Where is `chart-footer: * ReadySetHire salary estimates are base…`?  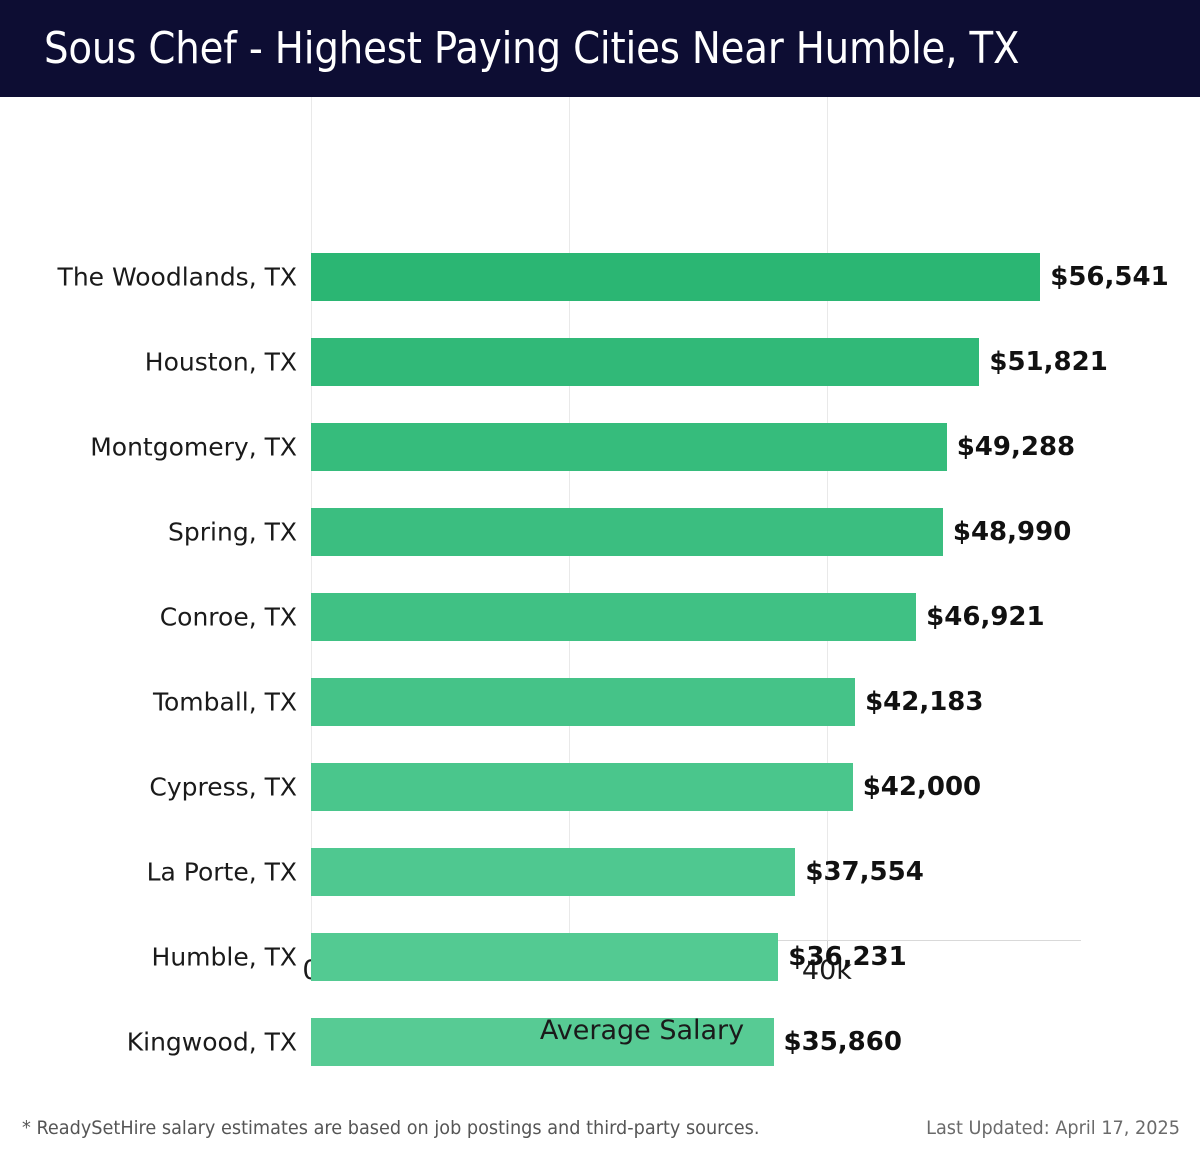
chart-footer: * ReadySetHire salary estimates are base… is located at coordinates (600, 1127).